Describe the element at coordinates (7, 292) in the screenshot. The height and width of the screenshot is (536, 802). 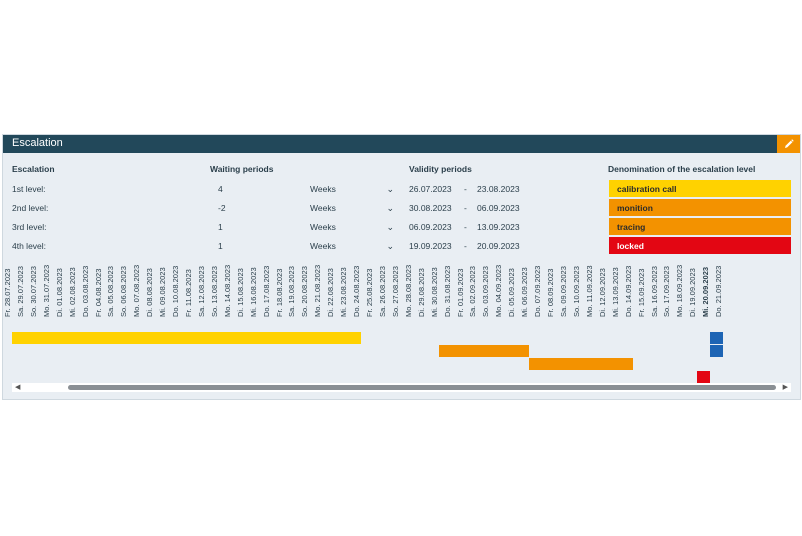
I see `date-tick-label: Fr. 28.07.2023` at that location.